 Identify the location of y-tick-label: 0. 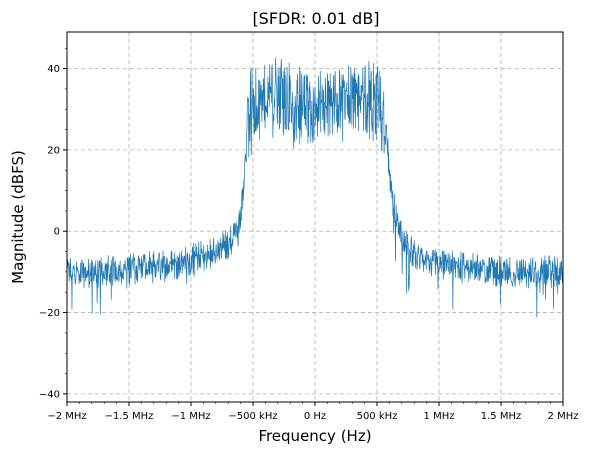
(57, 232).